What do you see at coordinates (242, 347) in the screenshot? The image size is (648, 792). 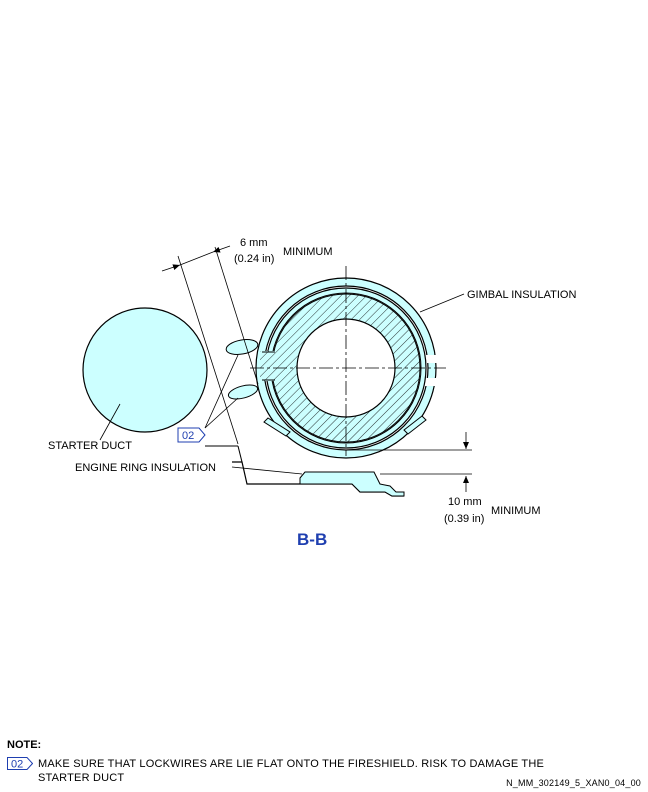 I see `lockwire-upper` at bounding box center [242, 347].